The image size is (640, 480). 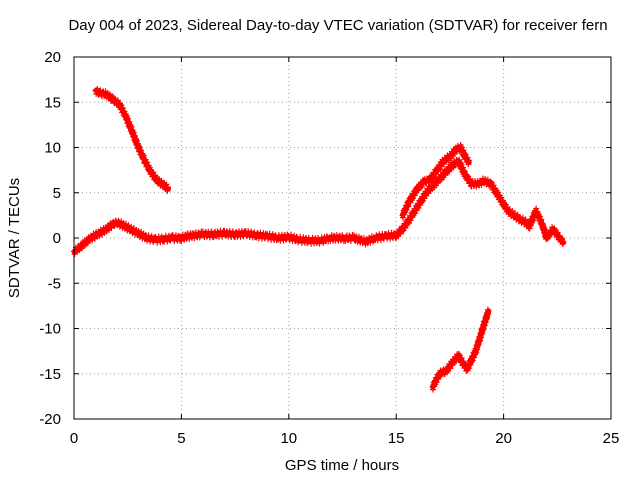 What do you see at coordinates (460, 349) in the screenshot?
I see `series-track-lower` at bounding box center [460, 349].